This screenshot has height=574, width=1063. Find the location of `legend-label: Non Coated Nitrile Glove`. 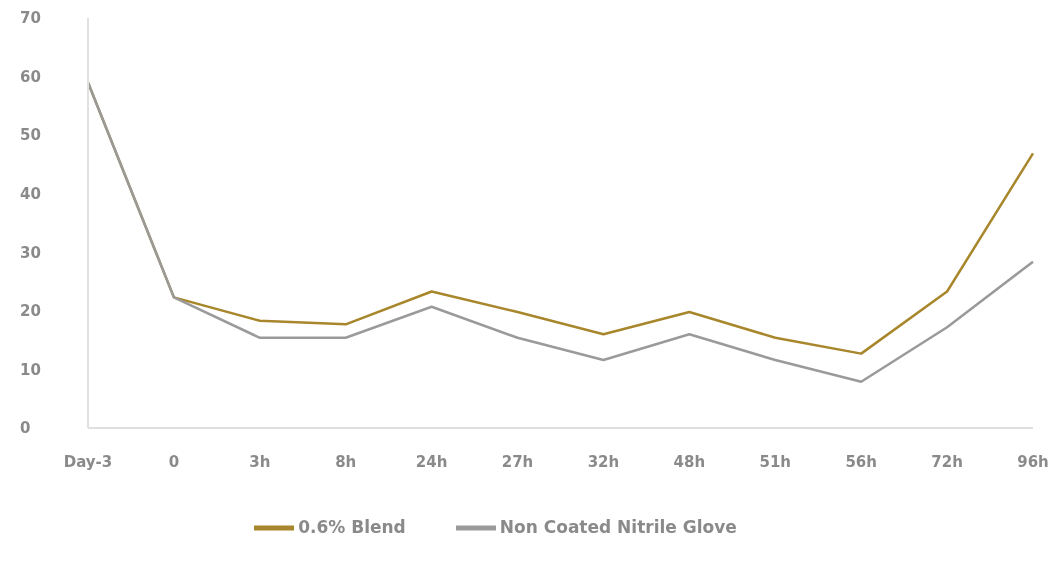

legend-label: Non Coated Nitrile Glove is located at coordinates (618, 526).